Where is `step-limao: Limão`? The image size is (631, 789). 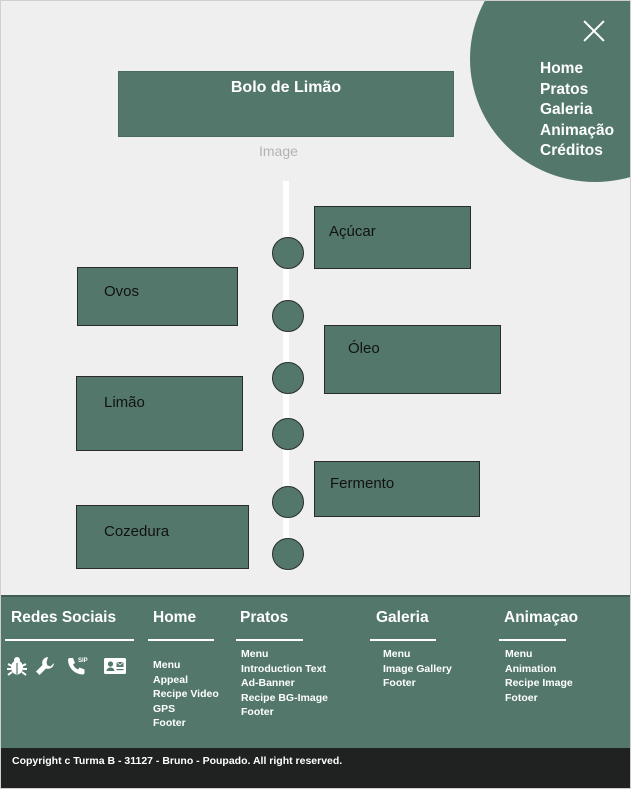 step-limao: Limão is located at coordinates (159, 413).